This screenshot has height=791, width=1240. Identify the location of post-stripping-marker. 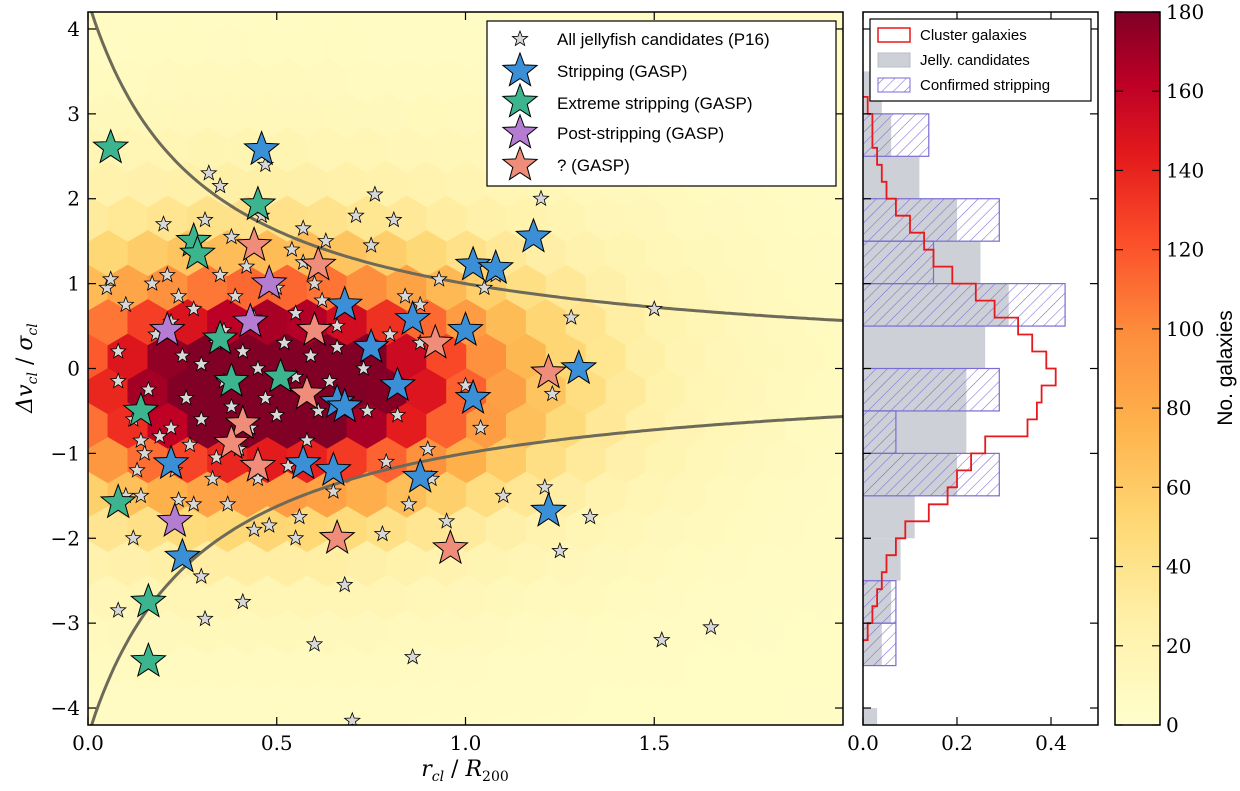
(250, 320).